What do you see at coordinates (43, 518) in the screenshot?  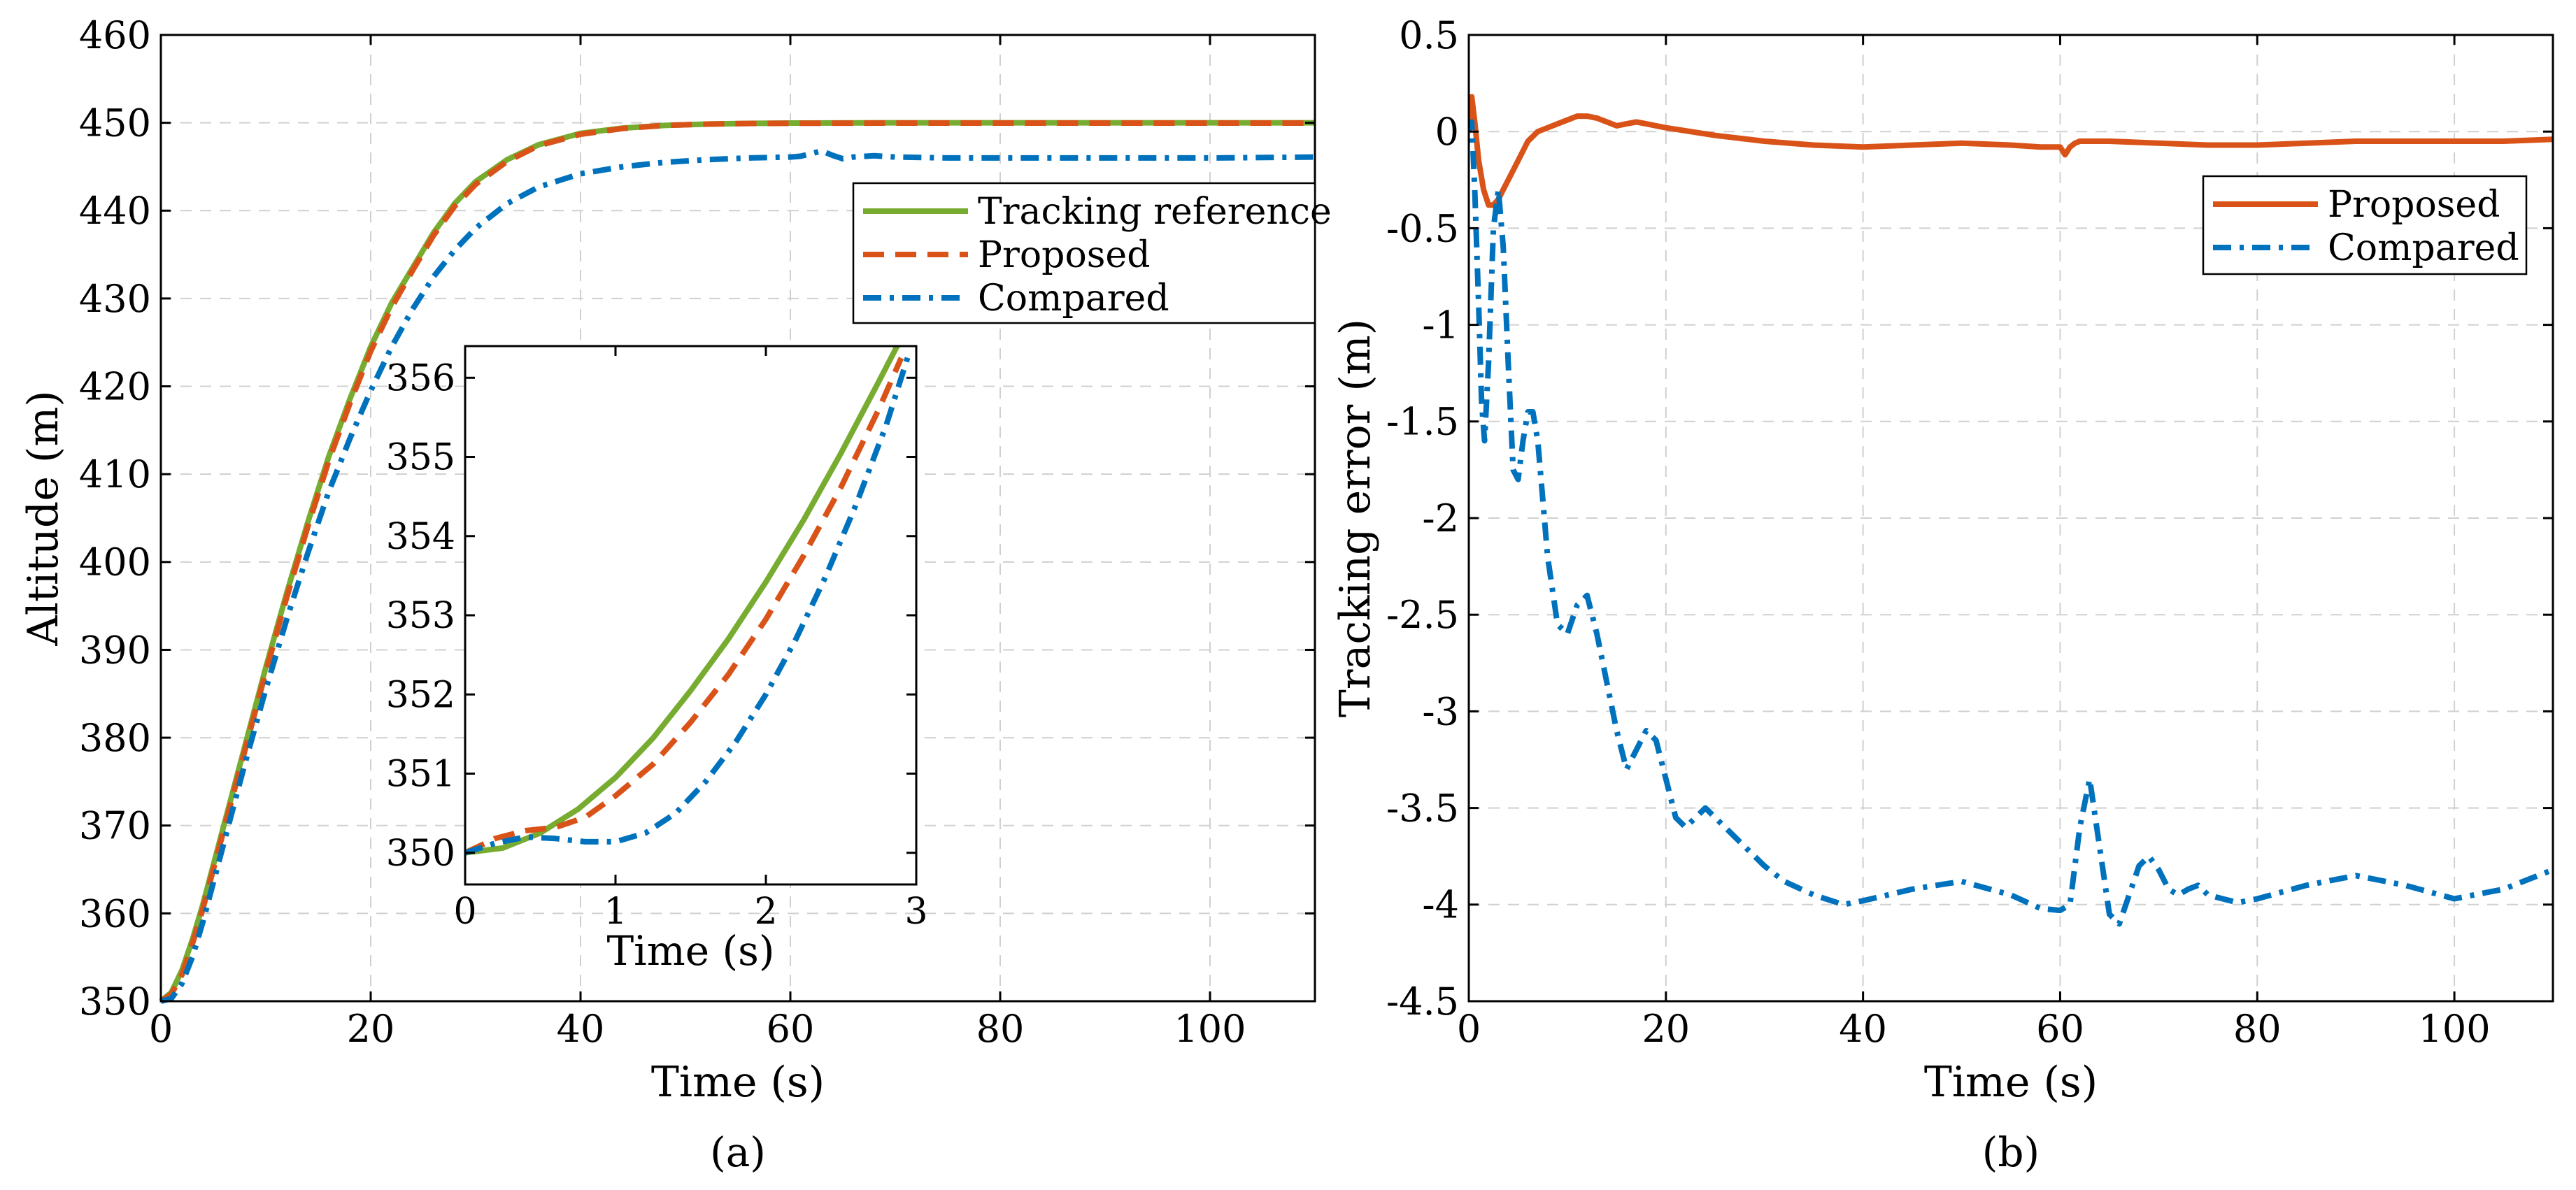 I see `y-axis-label: Altitude (m)` at bounding box center [43, 518].